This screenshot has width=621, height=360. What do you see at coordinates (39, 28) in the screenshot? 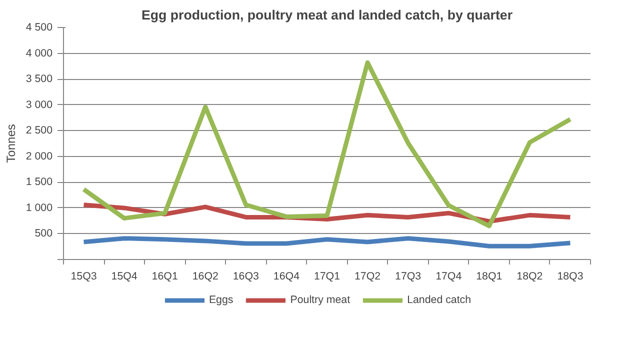
I see `y-tick-label: 4 500` at bounding box center [39, 28].